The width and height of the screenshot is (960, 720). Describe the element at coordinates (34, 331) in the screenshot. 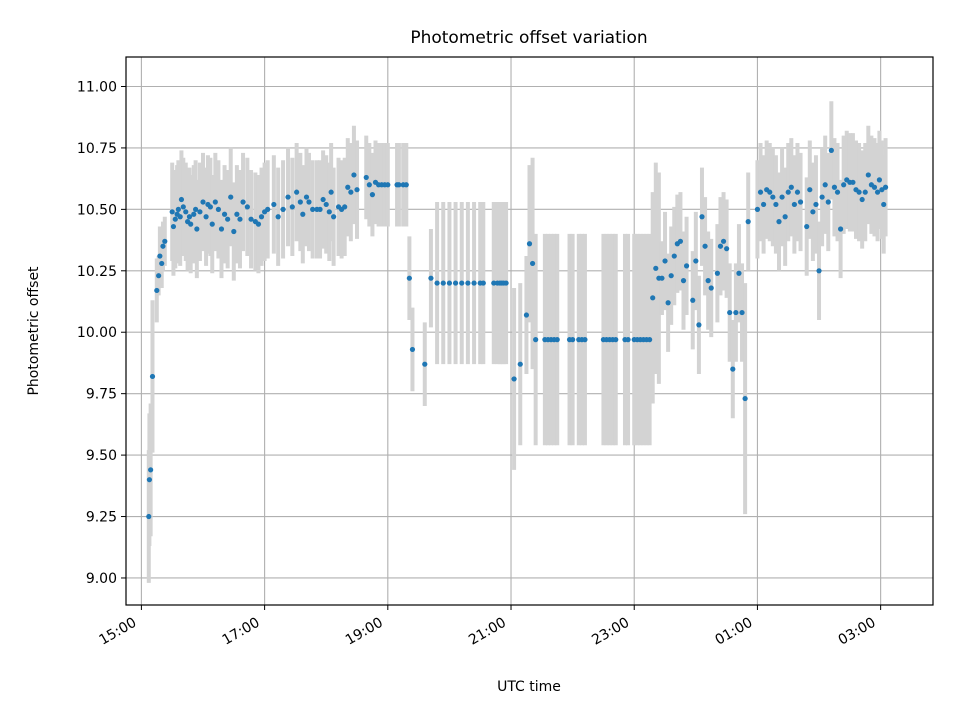

I see `y-axis-label: Photometric offset` at that location.